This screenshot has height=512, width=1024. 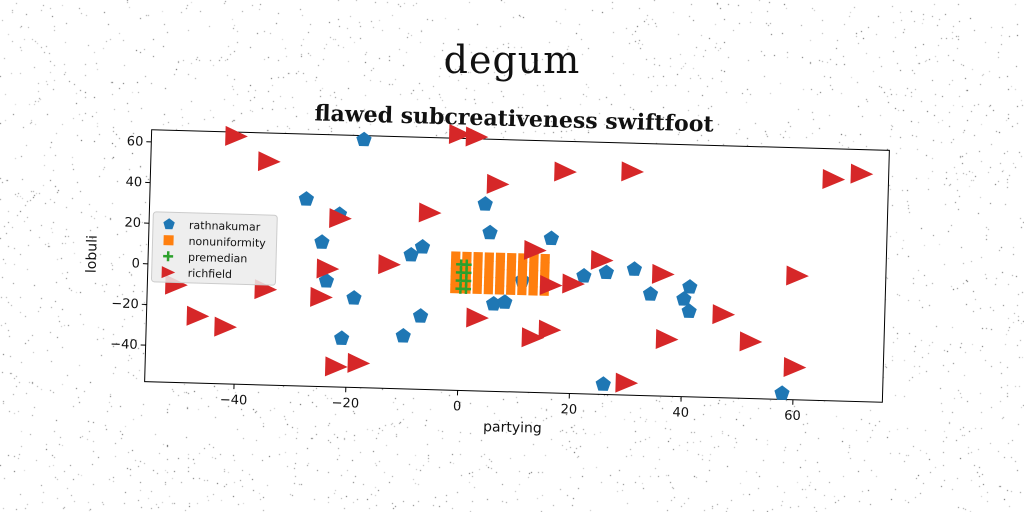 What do you see at coordinates (168, 240) in the screenshot?
I see `legend-marker-nonuniformity` at bounding box center [168, 240].